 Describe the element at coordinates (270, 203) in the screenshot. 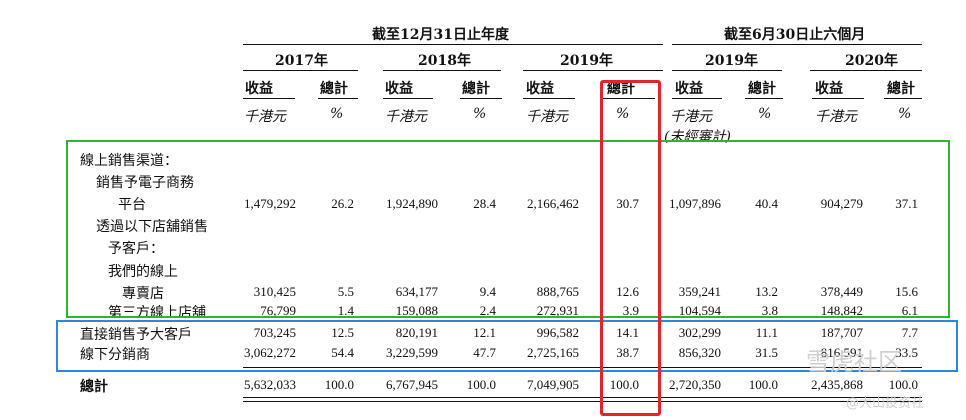

I see `cell: 1,479,292` at that location.